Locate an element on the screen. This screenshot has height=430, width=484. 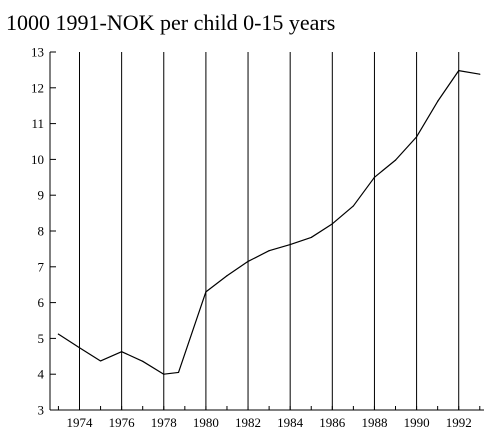
y-tick-label-7: 7 is located at coordinates (41, 266).